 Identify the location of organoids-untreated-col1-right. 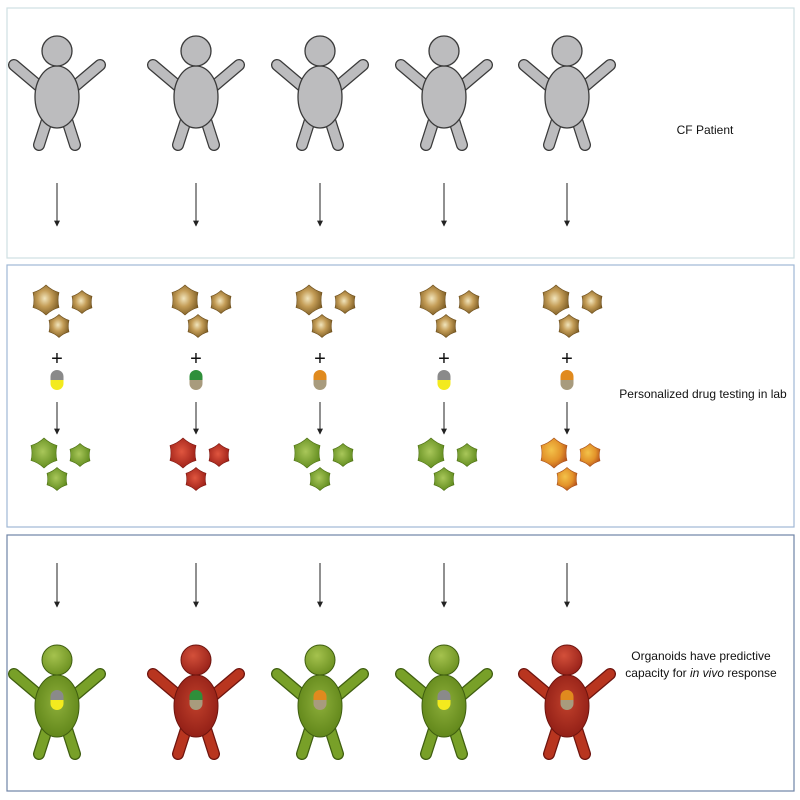
(82, 302).